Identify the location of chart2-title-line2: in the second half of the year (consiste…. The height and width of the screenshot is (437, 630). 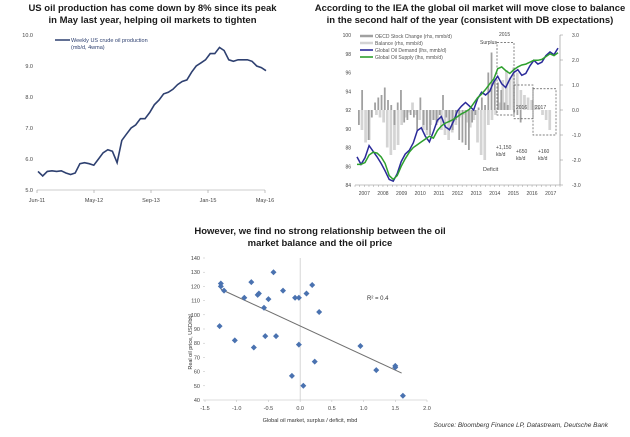
(470, 20).